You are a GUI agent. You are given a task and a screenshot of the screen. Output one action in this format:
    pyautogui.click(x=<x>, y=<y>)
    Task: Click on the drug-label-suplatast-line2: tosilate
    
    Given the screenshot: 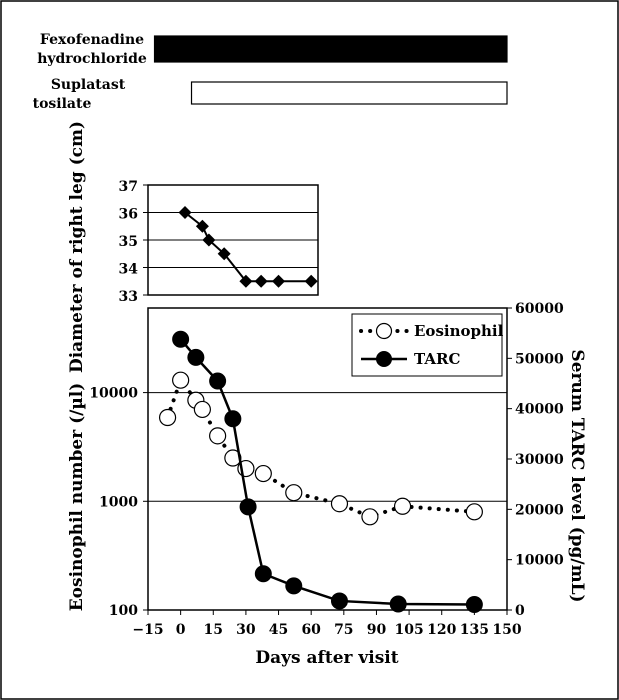 What is the action you would take?
    pyautogui.click(x=62, y=104)
    